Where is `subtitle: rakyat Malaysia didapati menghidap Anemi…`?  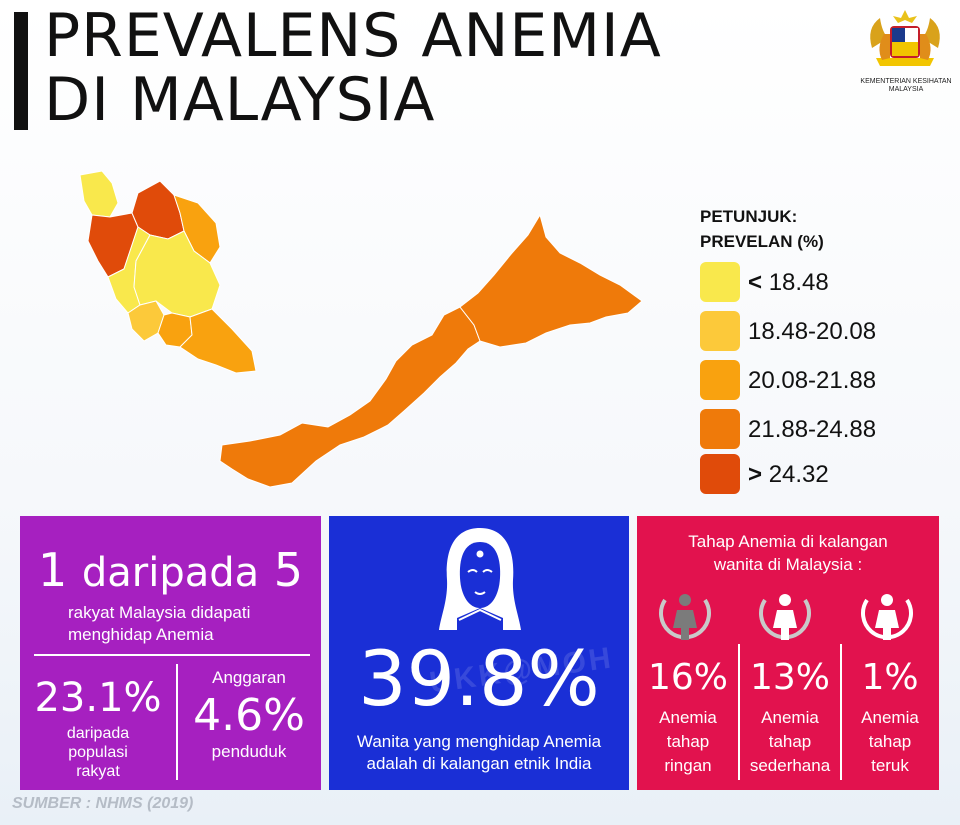 subtitle: rakyat Malaysia didapati menghidap Anemi… is located at coordinates (159, 624).